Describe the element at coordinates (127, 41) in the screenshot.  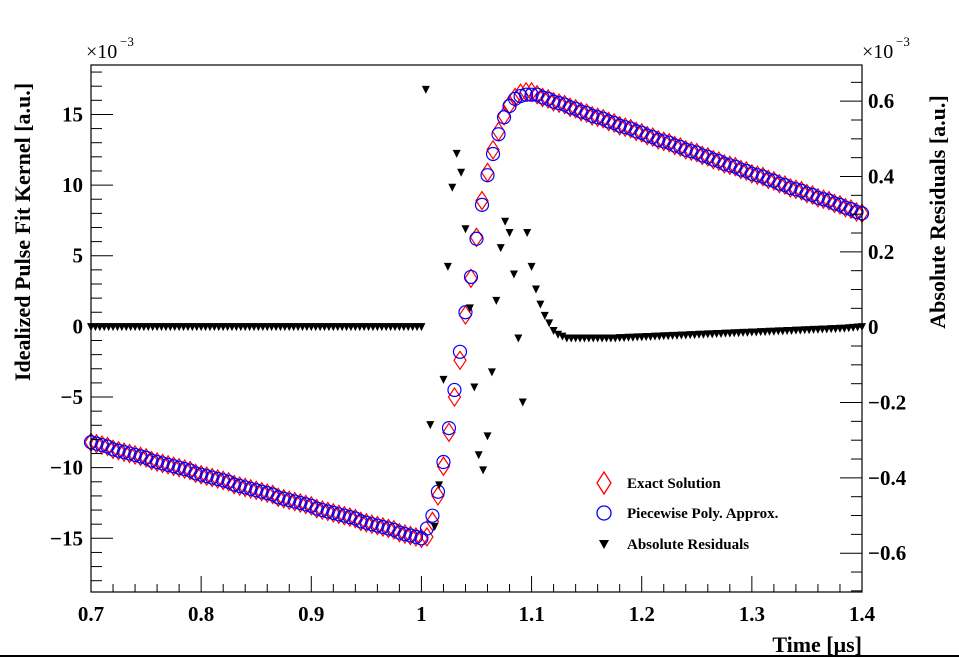
I see `y-multiplier-exponent: −3` at that location.